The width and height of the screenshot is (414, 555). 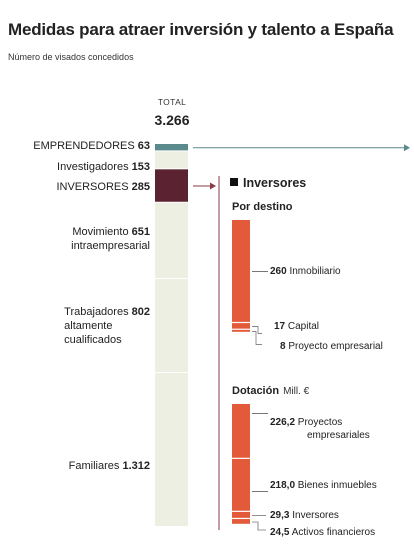 What do you see at coordinates (257, 338) in the screenshot?
I see `destino-leader-proyecto` at bounding box center [257, 338].